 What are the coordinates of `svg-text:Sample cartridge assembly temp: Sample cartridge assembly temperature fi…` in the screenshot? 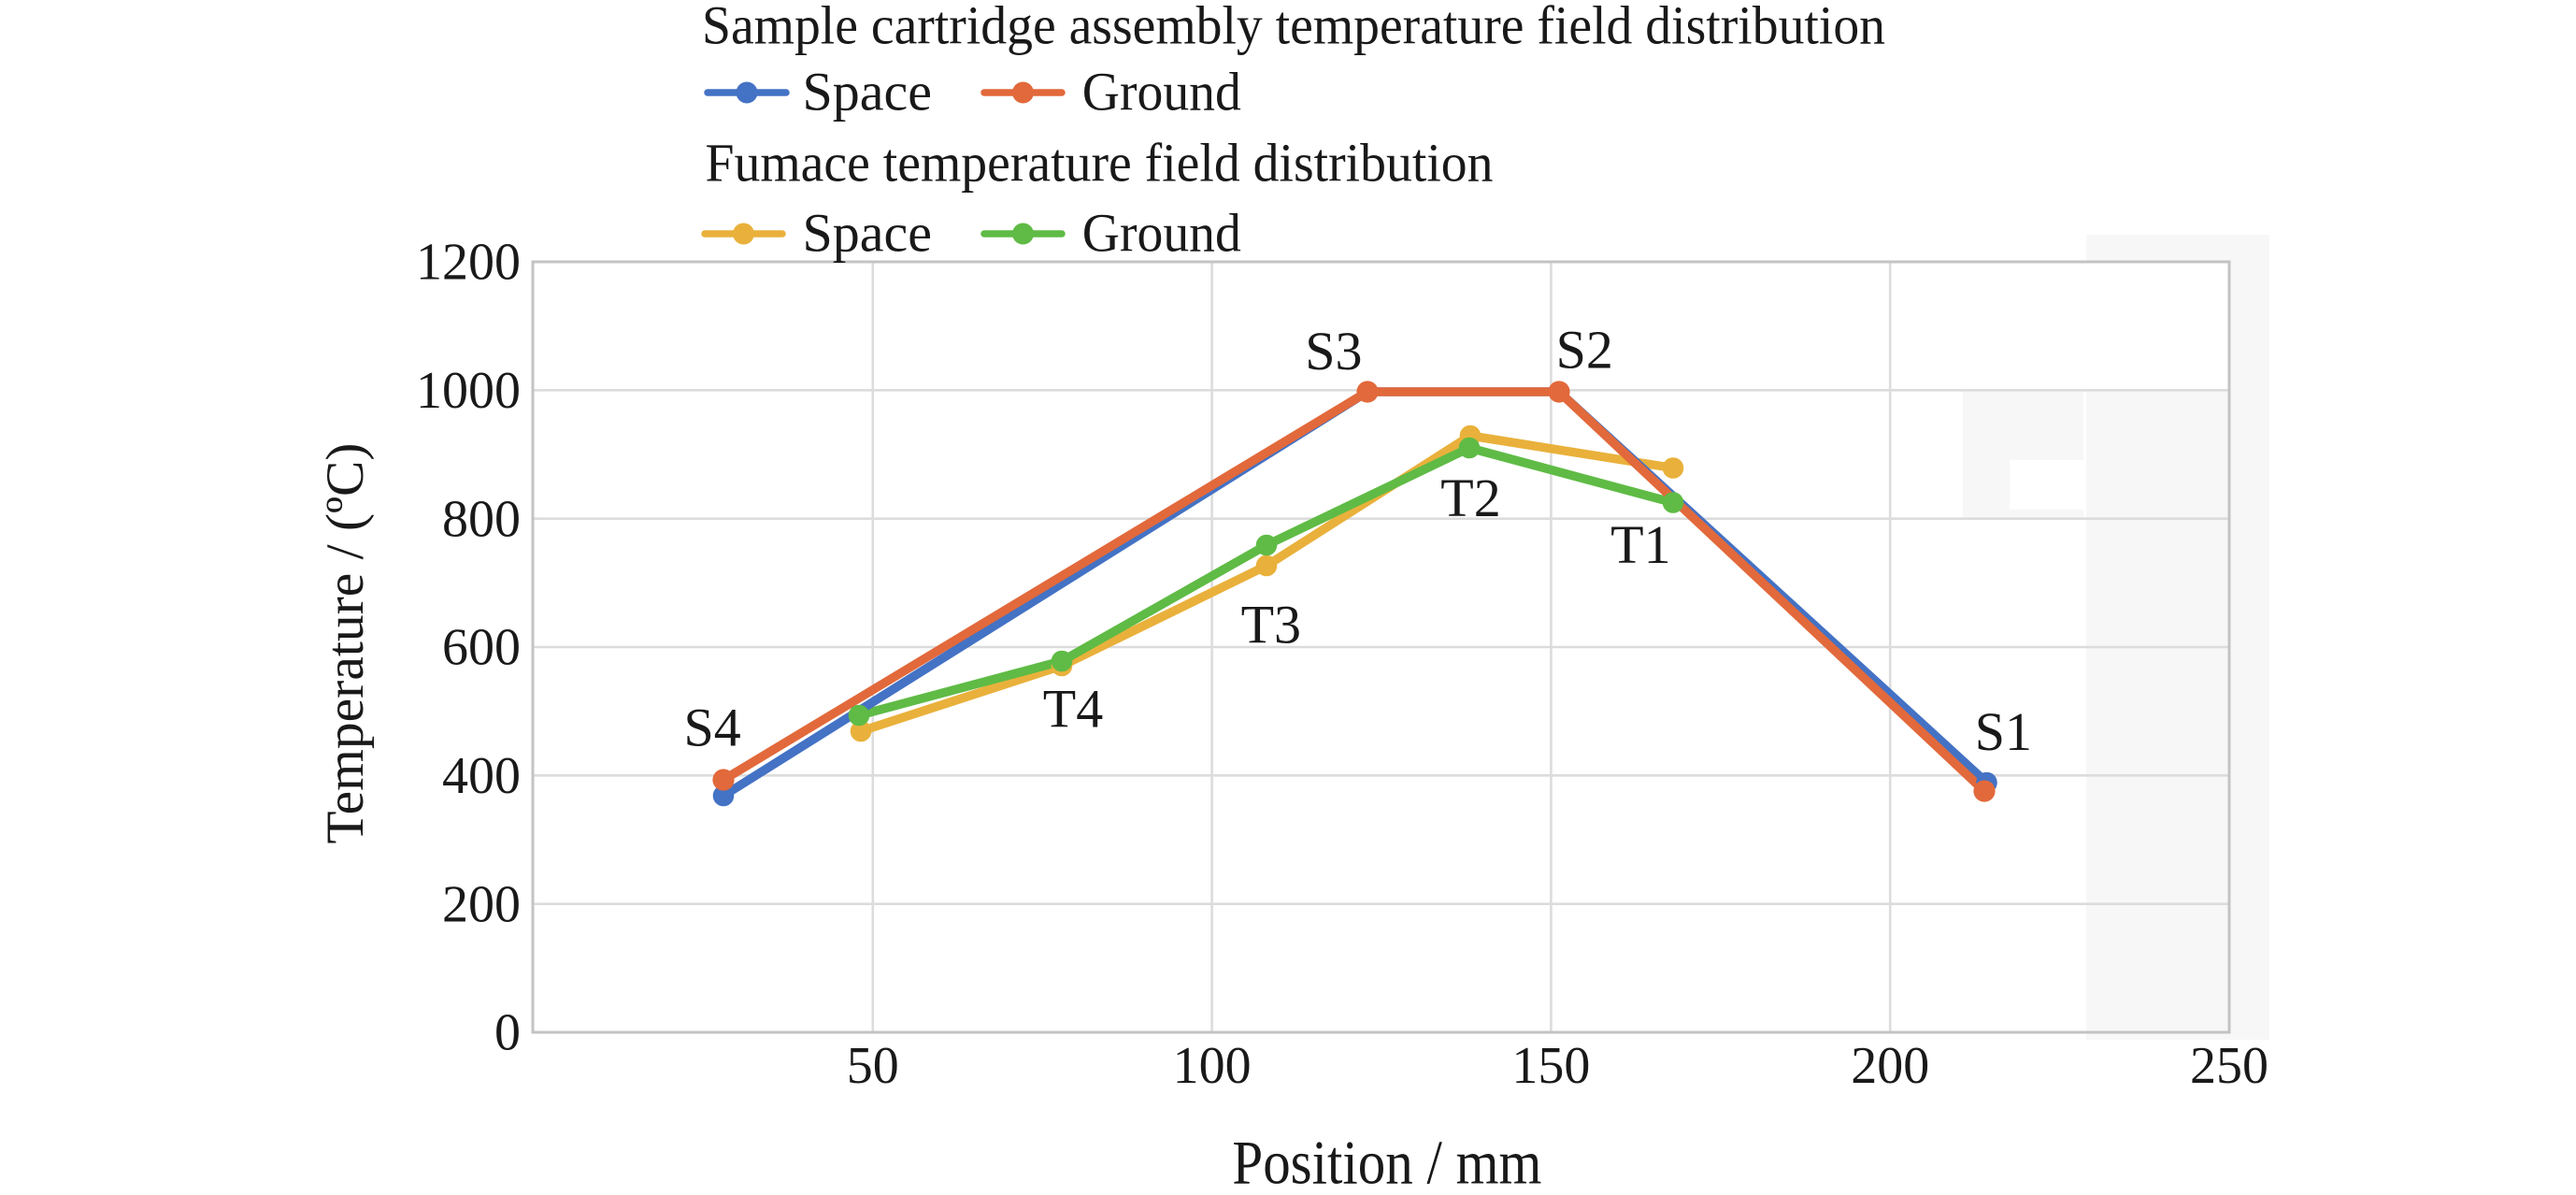 It's located at (1293, 27).